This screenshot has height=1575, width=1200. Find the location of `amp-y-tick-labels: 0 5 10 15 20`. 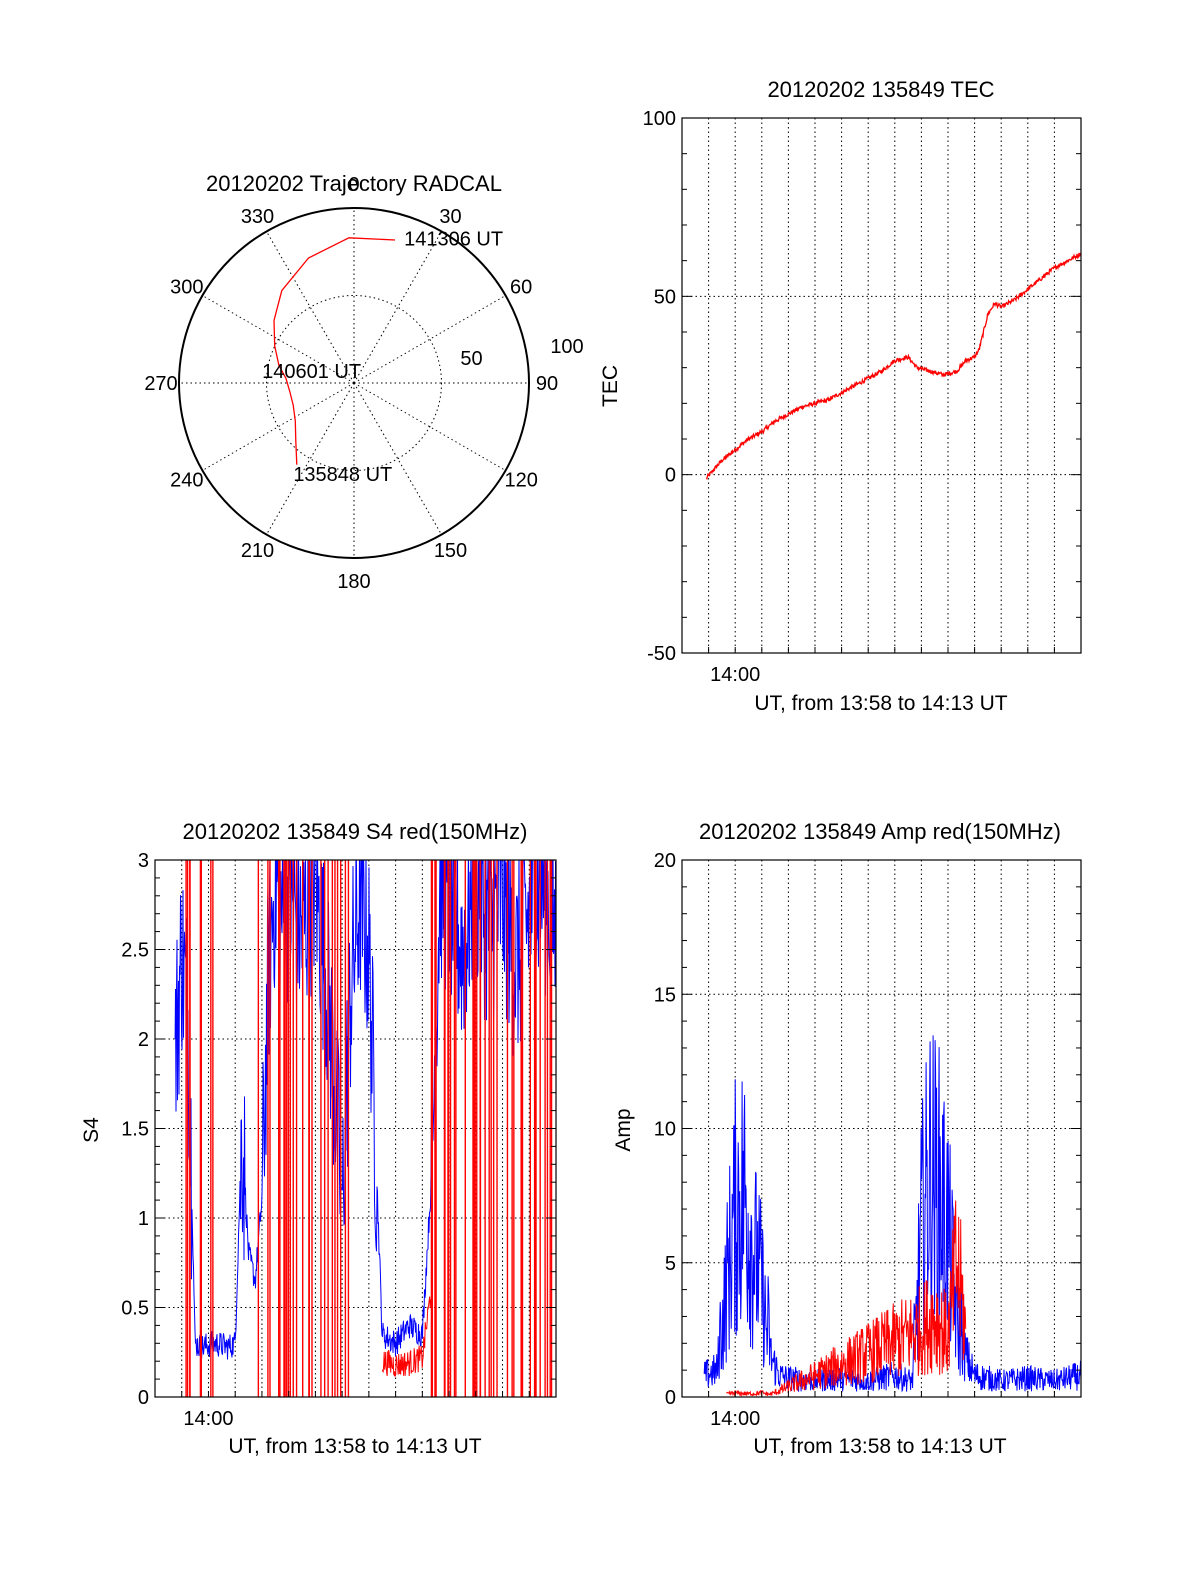

amp-y-tick-labels: 0 5 10 15 20 is located at coordinates (665, 1129).